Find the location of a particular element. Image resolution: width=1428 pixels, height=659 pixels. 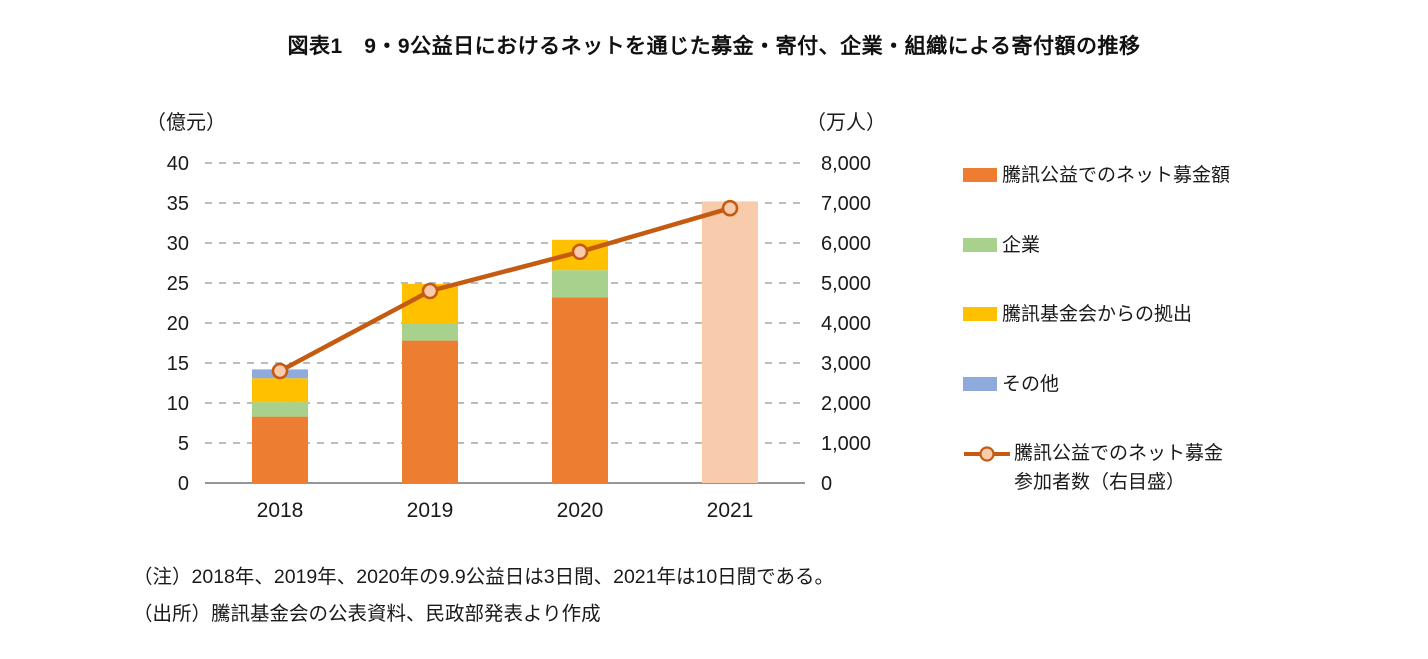

left-axis-tick: 0 is located at coordinates (183, 484).